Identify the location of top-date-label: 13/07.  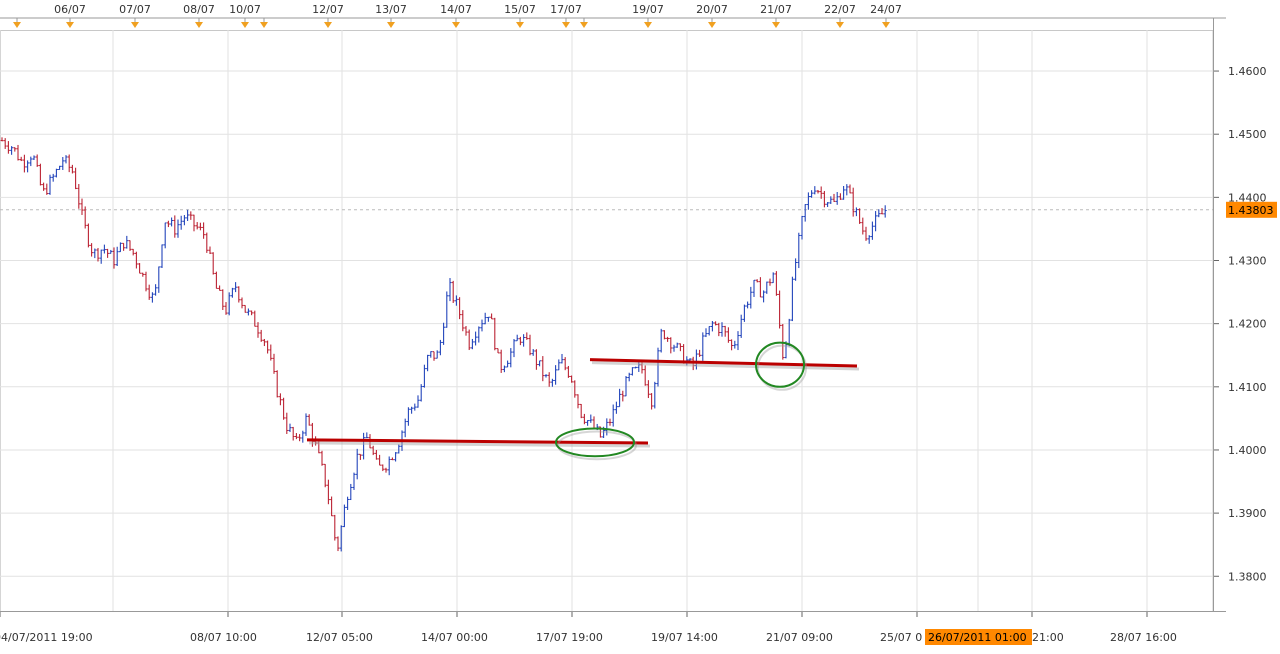
(391, 9).